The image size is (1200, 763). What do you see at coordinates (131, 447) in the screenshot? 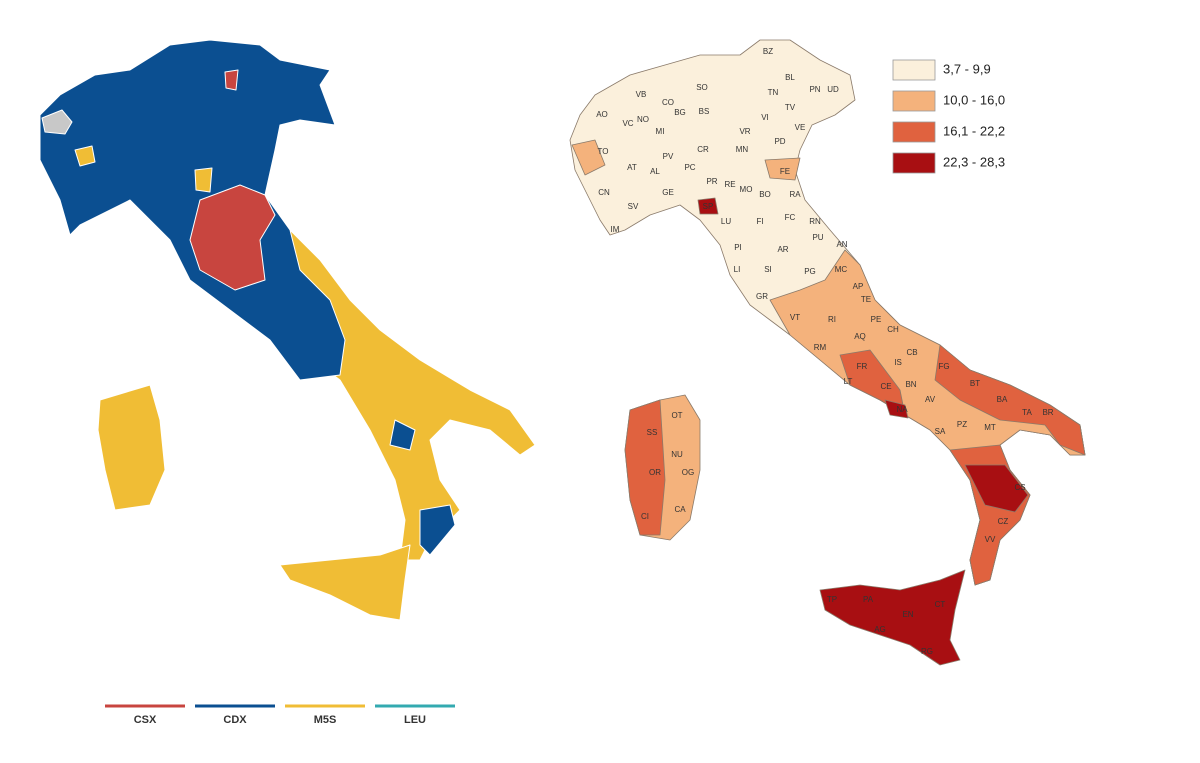
I see `sardinia` at bounding box center [131, 447].